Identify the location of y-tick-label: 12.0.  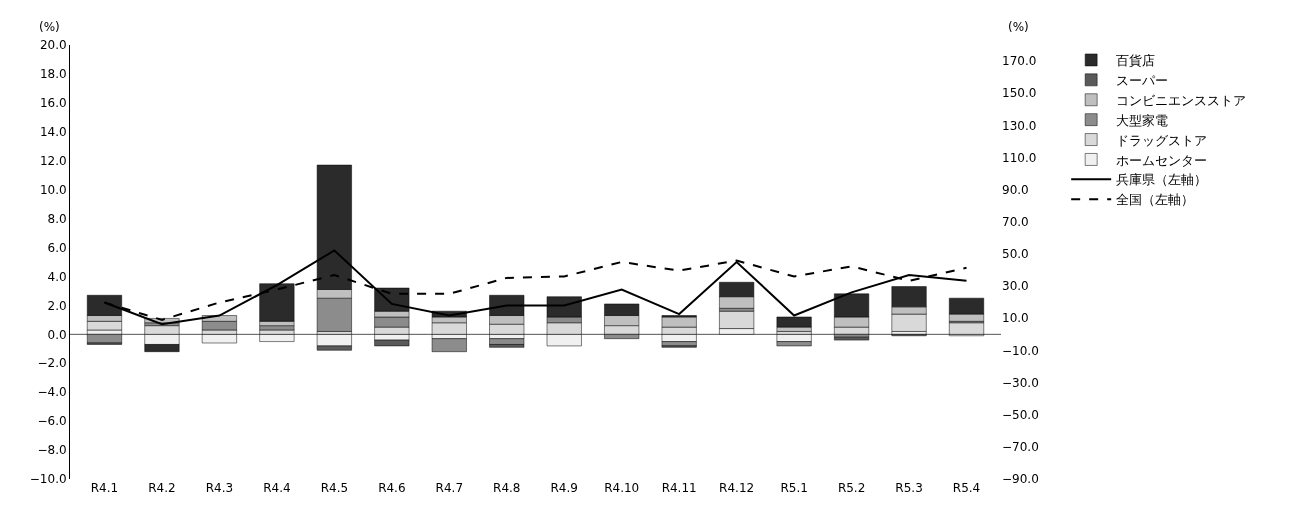
(53, 160).